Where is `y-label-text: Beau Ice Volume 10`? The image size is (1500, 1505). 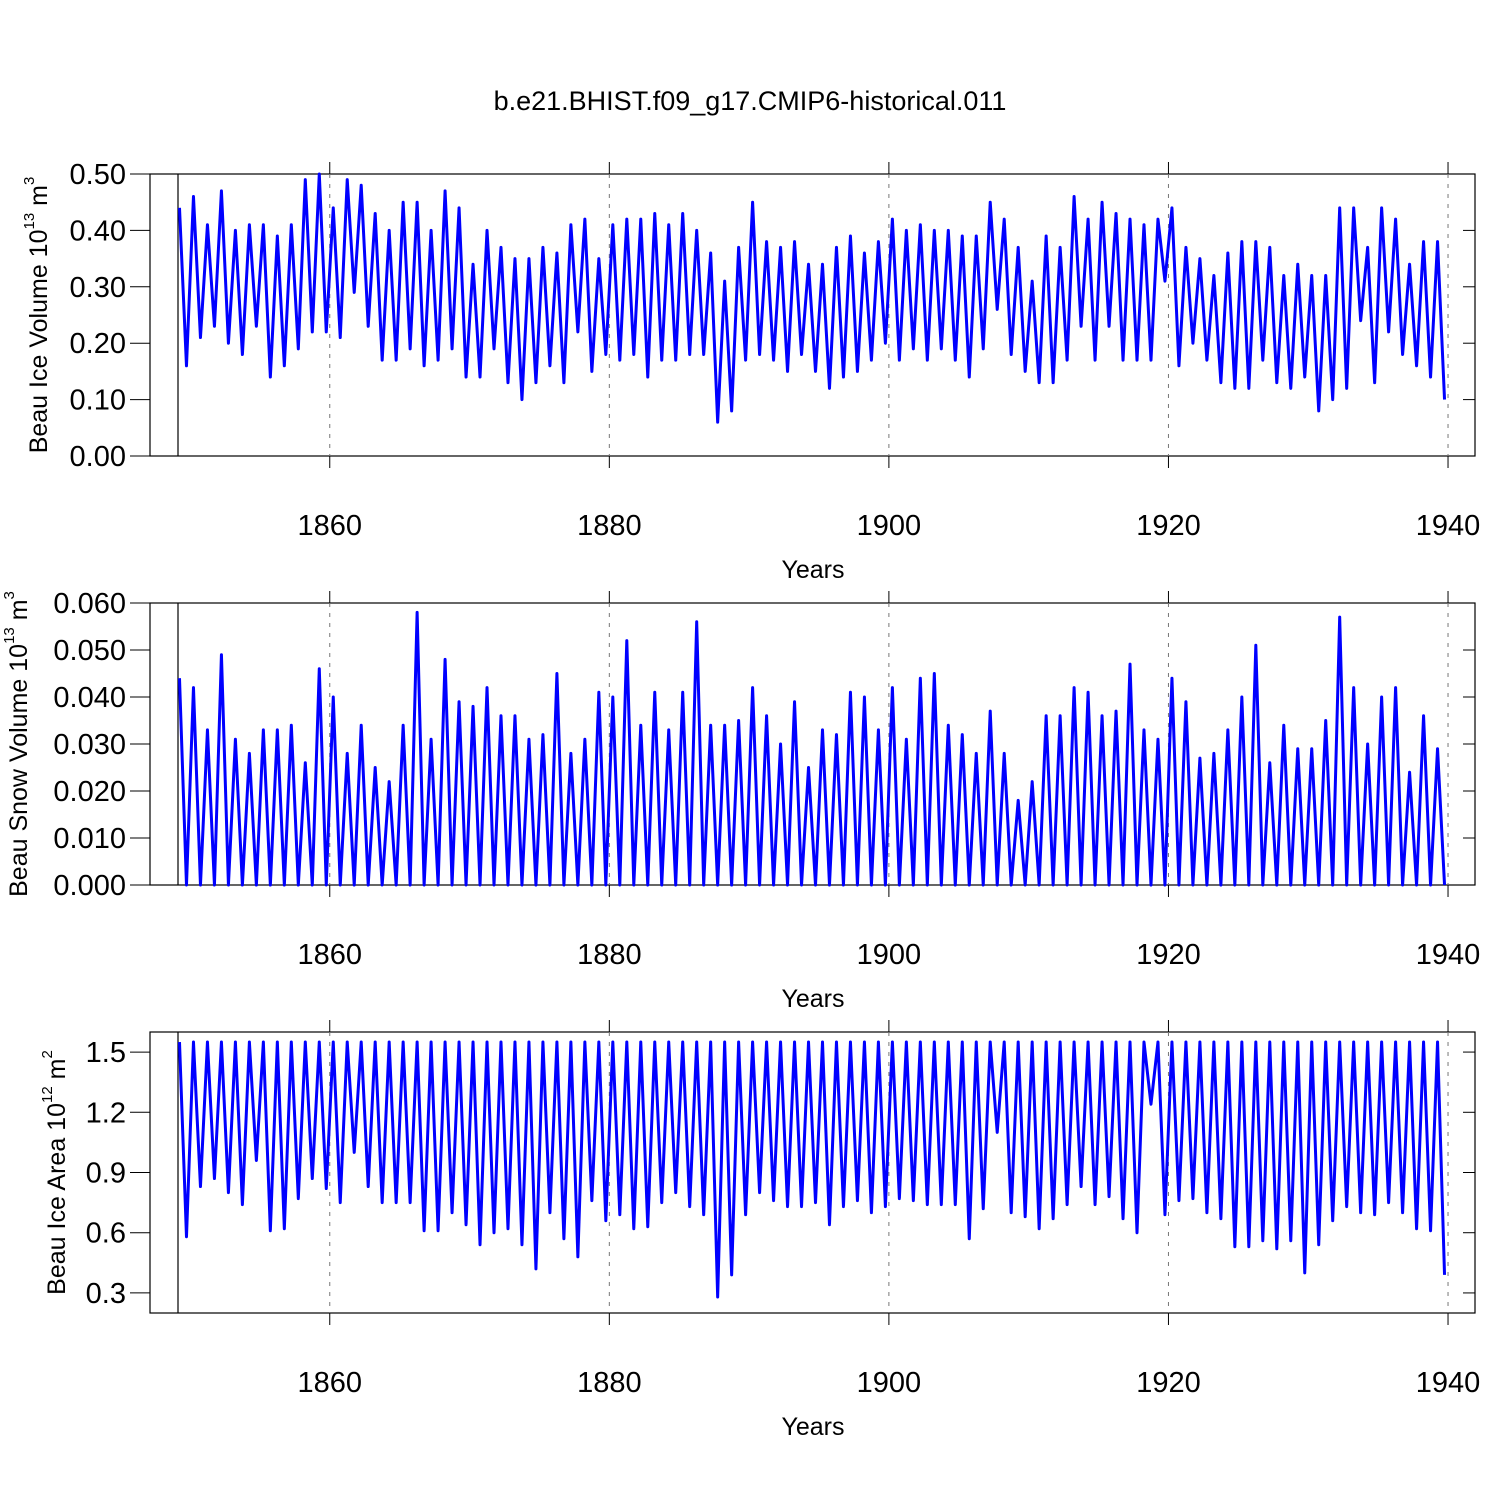
y-label-text: Beau Ice Volume 10 is located at coordinates (39, 342).